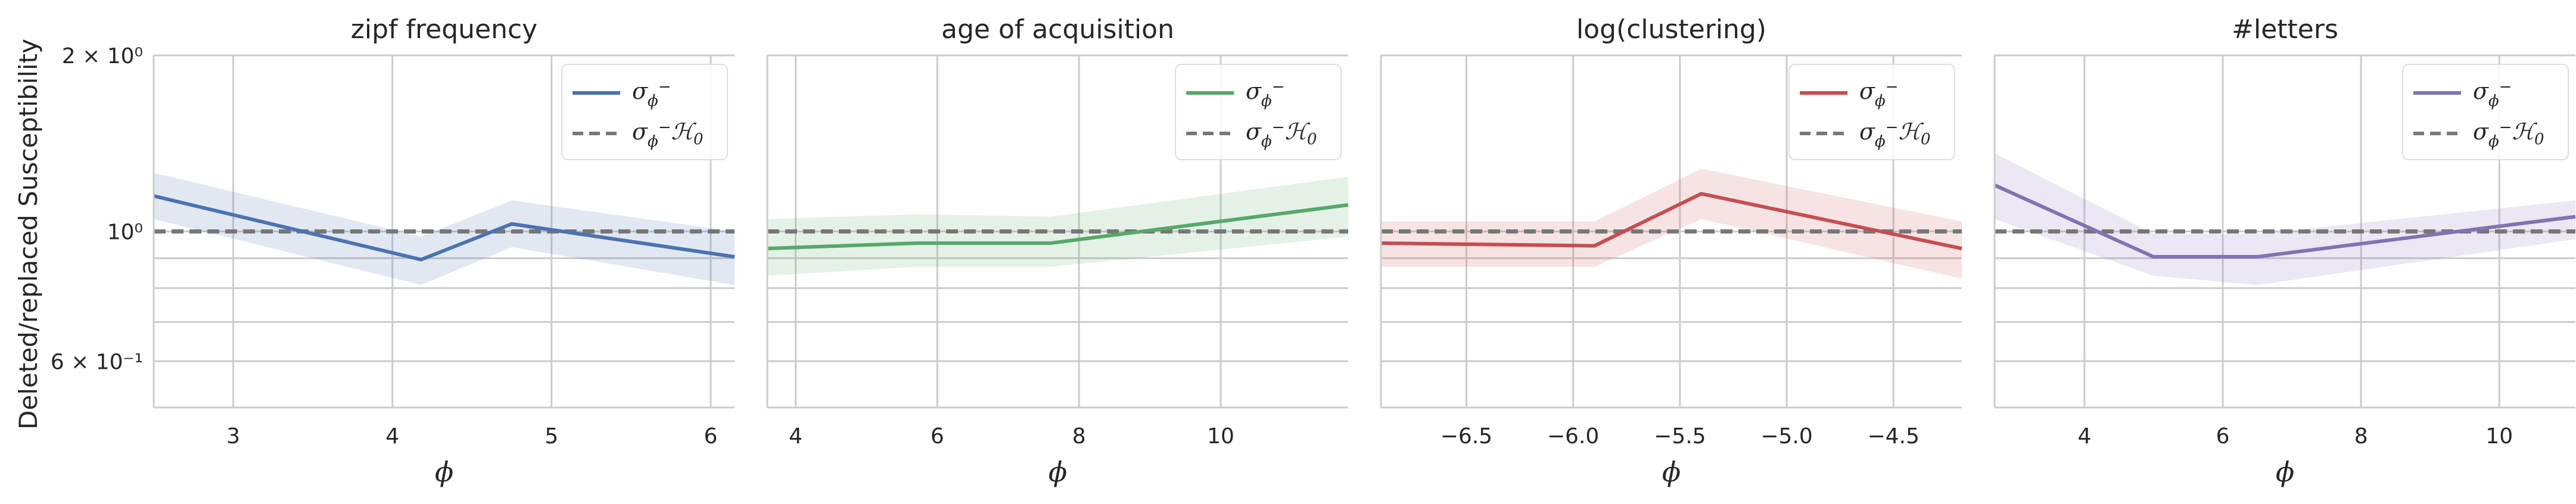 This screenshot has height=504, width=2576. I want to click on panel-title: log(clustering), so click(1671, 29).